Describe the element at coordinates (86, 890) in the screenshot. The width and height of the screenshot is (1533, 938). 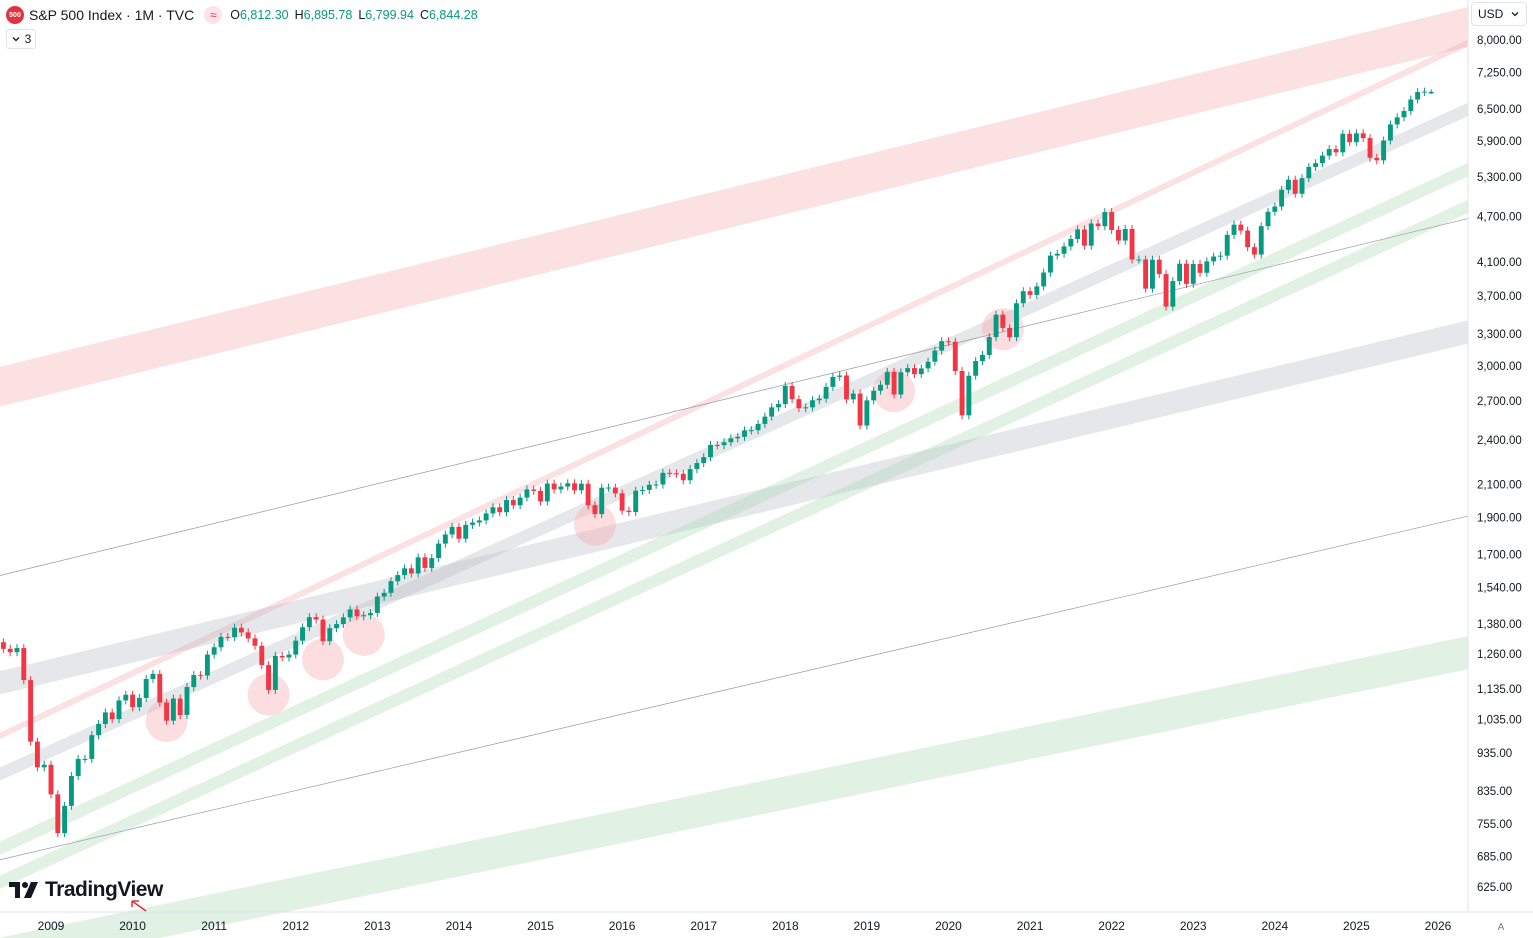
I see `tradingview-logo: TradingView` at that location.